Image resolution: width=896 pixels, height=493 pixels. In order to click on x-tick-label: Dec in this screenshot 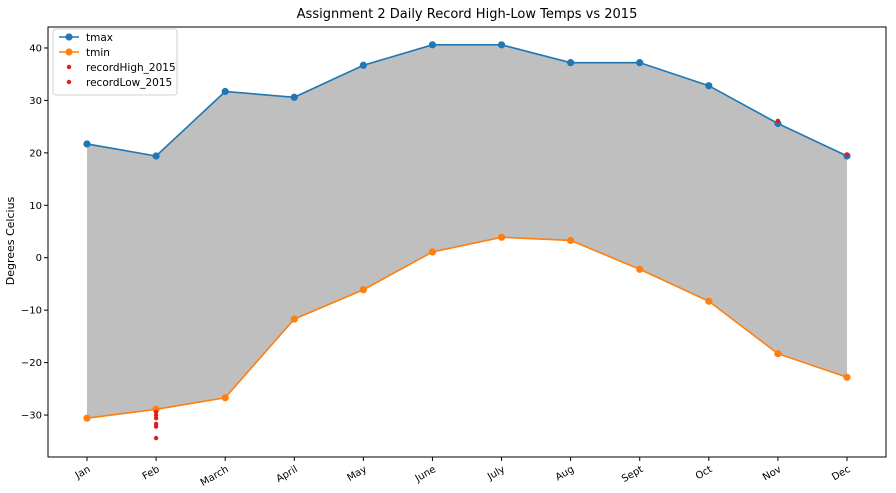, I will do `click(841, 473)`.